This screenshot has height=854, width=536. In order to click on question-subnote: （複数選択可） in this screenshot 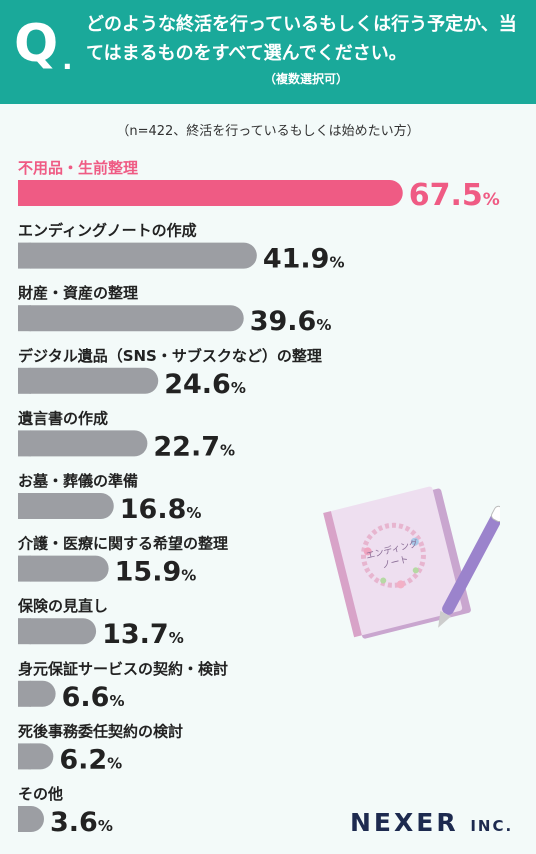, I will do `click(305, 79)`.